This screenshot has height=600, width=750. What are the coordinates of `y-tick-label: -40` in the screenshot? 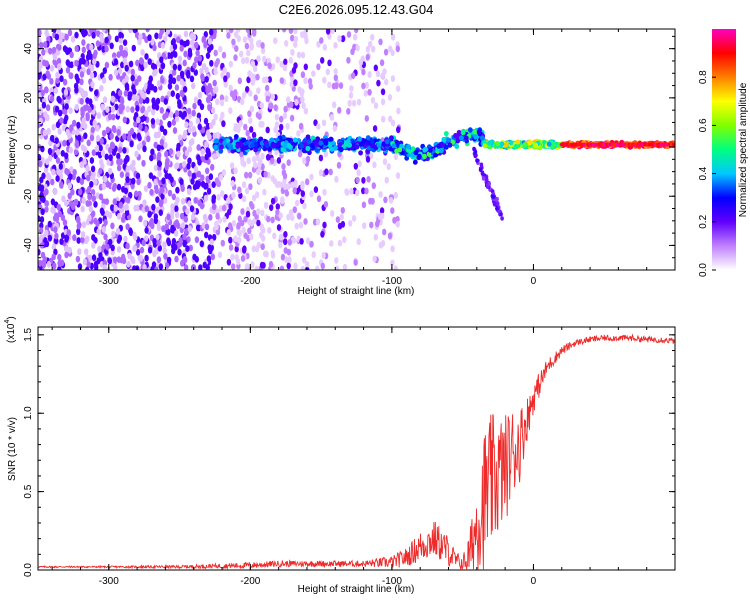 It's located at (28, 245).